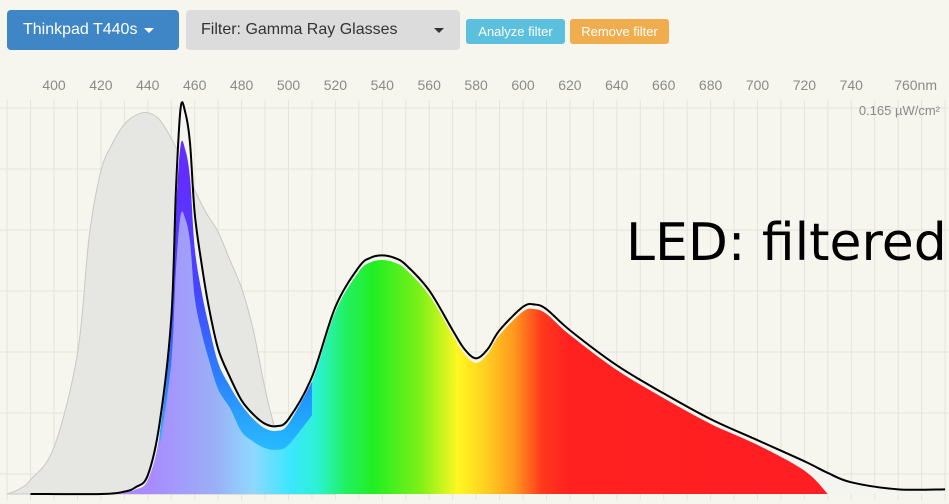 This screenshot has height=504, width=949. Describe the element at coordinates (915, 85) in the screenshot. I see `x-tick-label: 760nm` at that location.